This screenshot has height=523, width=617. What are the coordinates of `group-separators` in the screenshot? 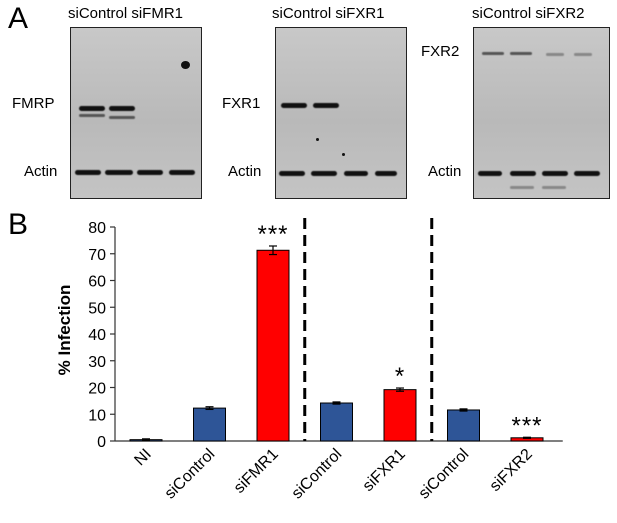 It's located at (368, 329).